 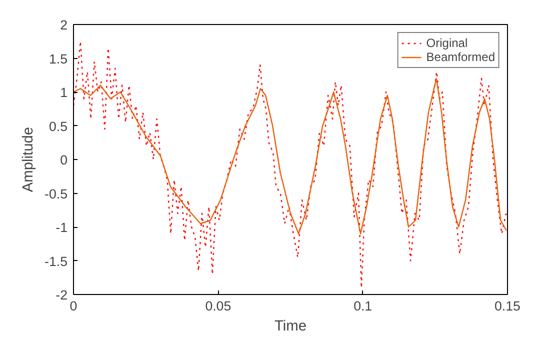 What do you see at coordinates (58, 126) in the screenshot?
I see `y-tick-label: 0.5` at bounding box center [58, 126].